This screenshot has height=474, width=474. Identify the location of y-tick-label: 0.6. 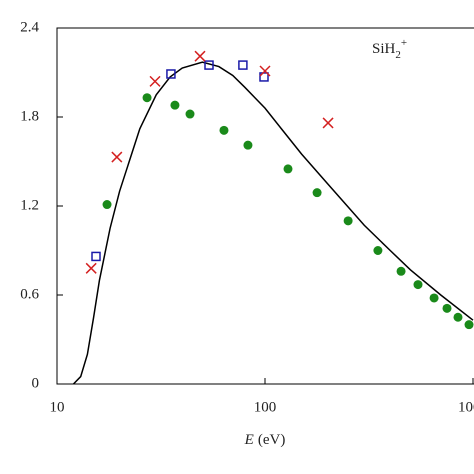
(29, 294).